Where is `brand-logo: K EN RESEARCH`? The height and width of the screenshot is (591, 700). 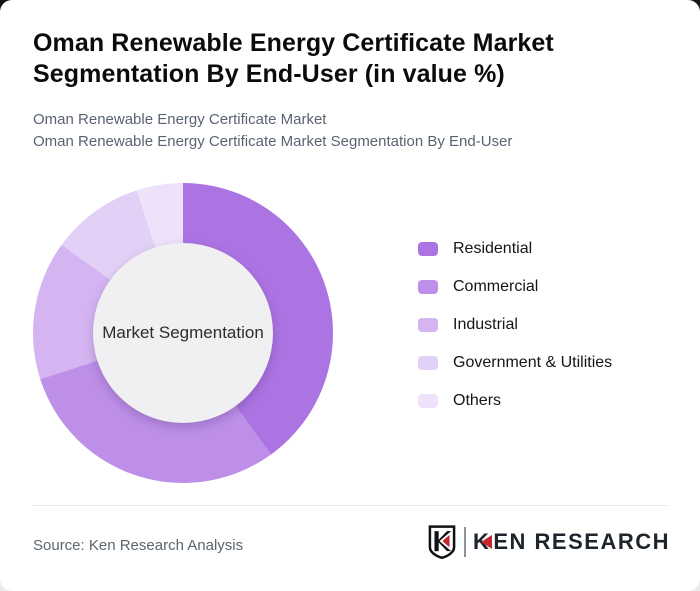 brand-logo: K EN RESEARCH is located at coordinates (548, 542).